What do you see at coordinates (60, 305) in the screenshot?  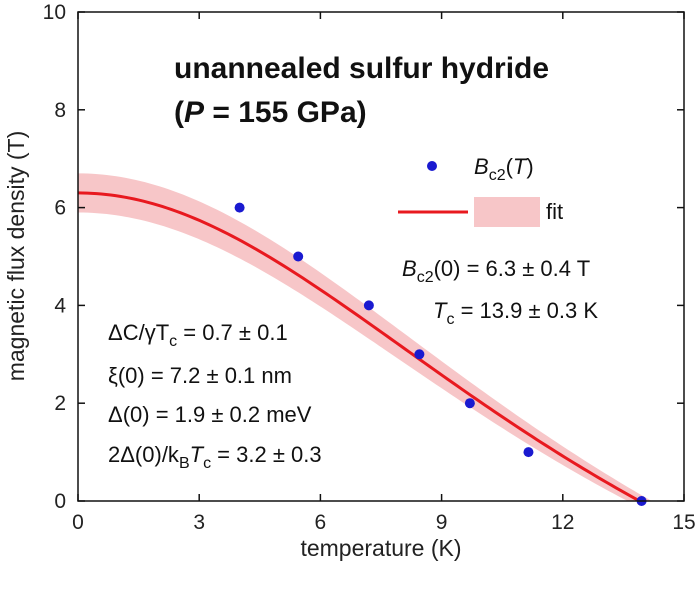 I see `y-tick-label: 4` at bounding box center [60, 305].